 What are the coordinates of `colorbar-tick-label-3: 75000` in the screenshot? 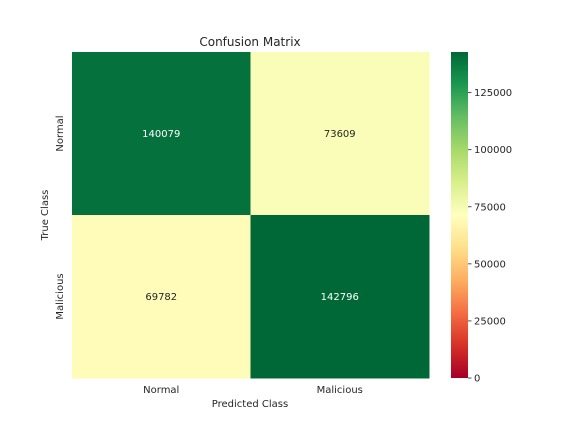 It's located at (490, 207).